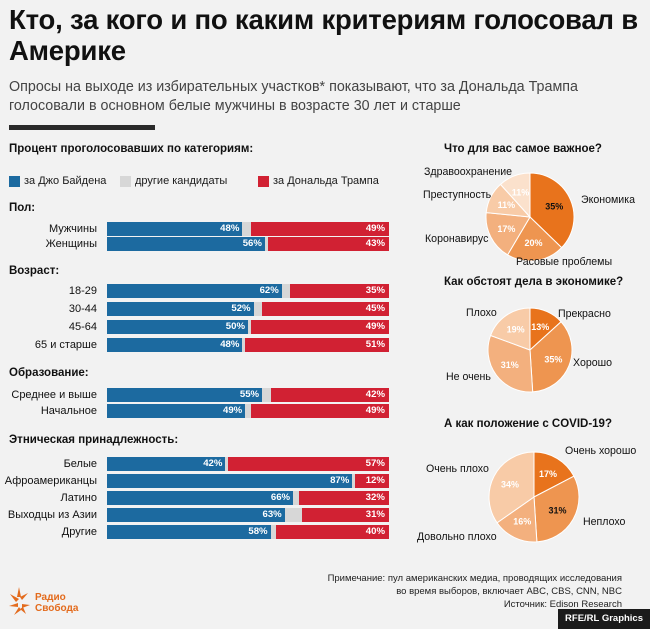 The height and width of the screenshot is (629, 650). Describe the element at coordinates (319, 411) in the screenshot. I see `bar-segment-trump: 49%` at that location.